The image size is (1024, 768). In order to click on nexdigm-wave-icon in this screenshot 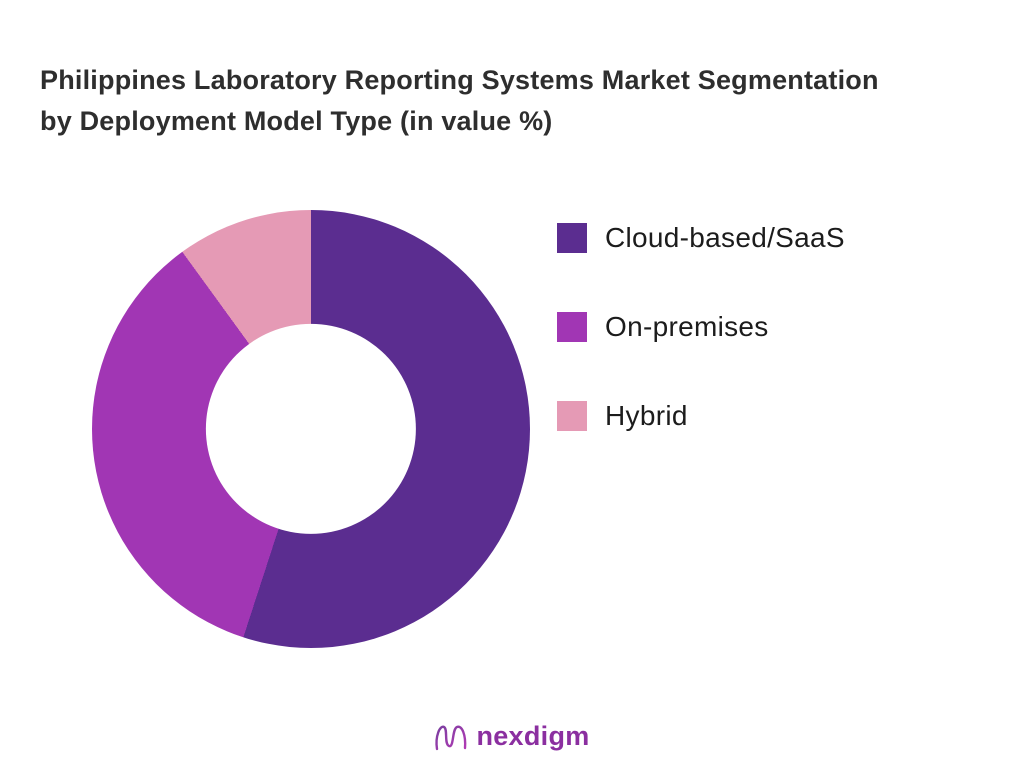, I will do `click(451, 737)`.